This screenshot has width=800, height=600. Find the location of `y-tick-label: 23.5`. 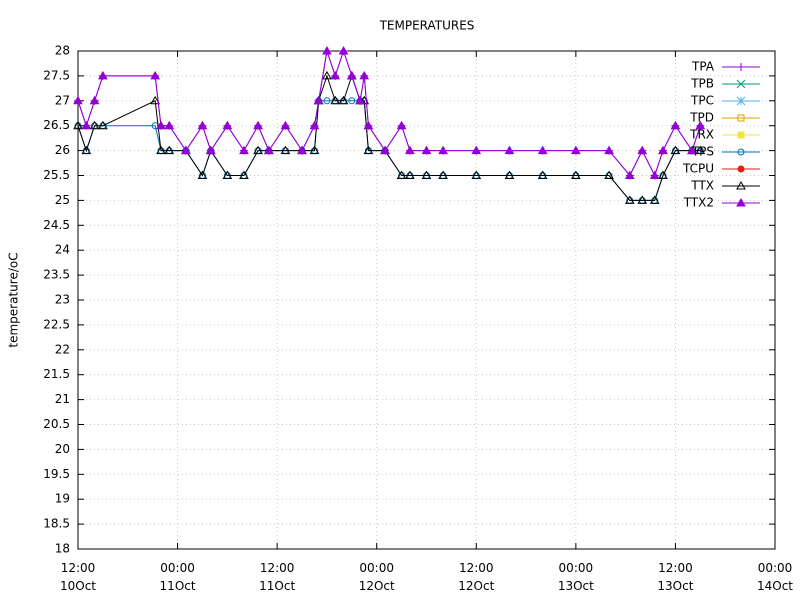

y-tick-label: 23.5 is located at coordinates (56, 275).